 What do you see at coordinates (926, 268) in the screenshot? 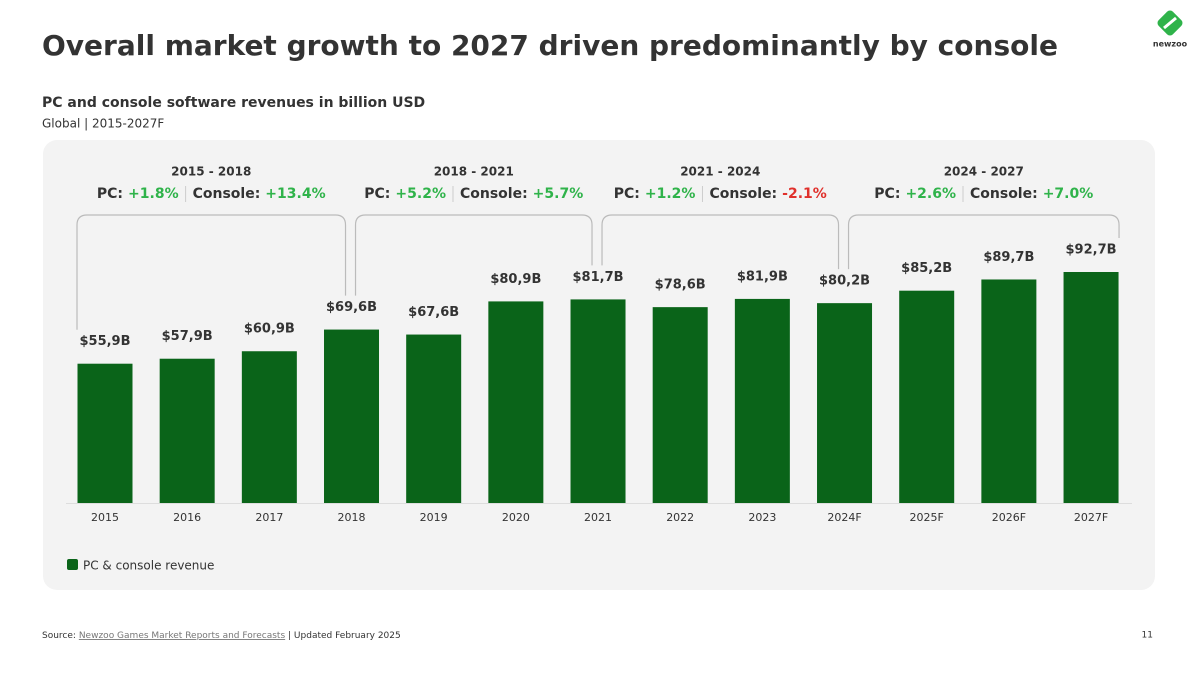
I see `value-label: $85,2B` at bounding box center [926, 268].